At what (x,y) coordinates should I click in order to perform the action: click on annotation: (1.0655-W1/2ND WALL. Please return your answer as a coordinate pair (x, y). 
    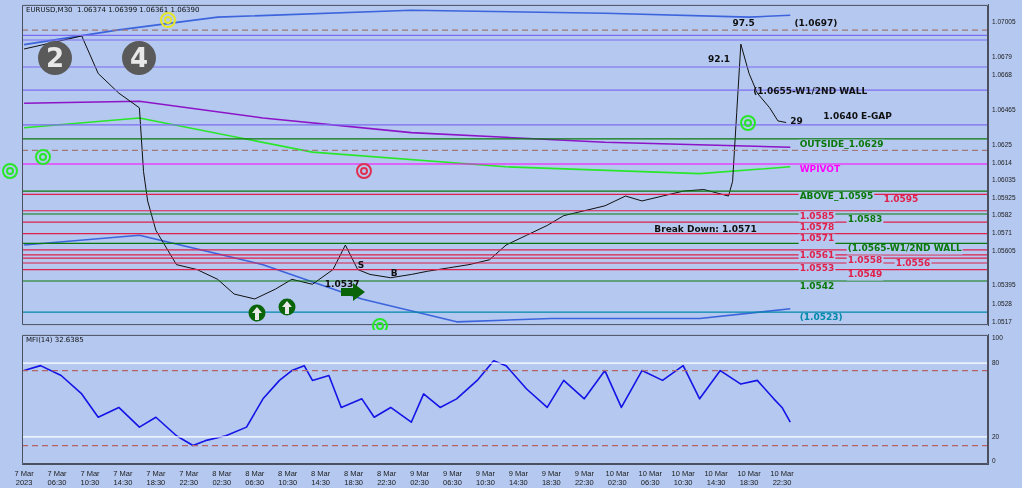
    Looking at the image, I should click on (810, 91).